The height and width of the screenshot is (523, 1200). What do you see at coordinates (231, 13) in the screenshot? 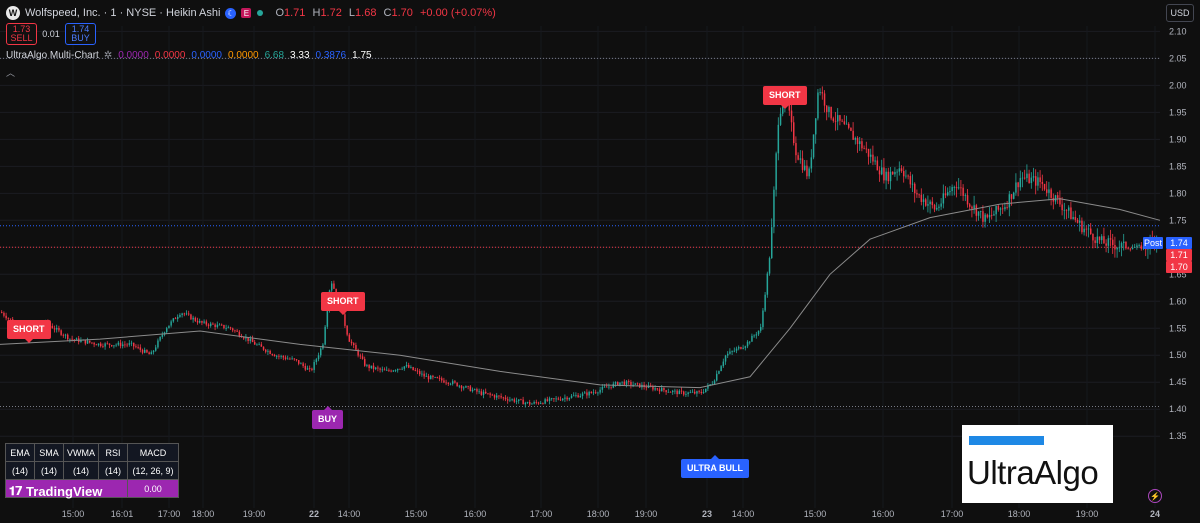
I see `moon-icon: ☾` at bounding box center [231, 13].